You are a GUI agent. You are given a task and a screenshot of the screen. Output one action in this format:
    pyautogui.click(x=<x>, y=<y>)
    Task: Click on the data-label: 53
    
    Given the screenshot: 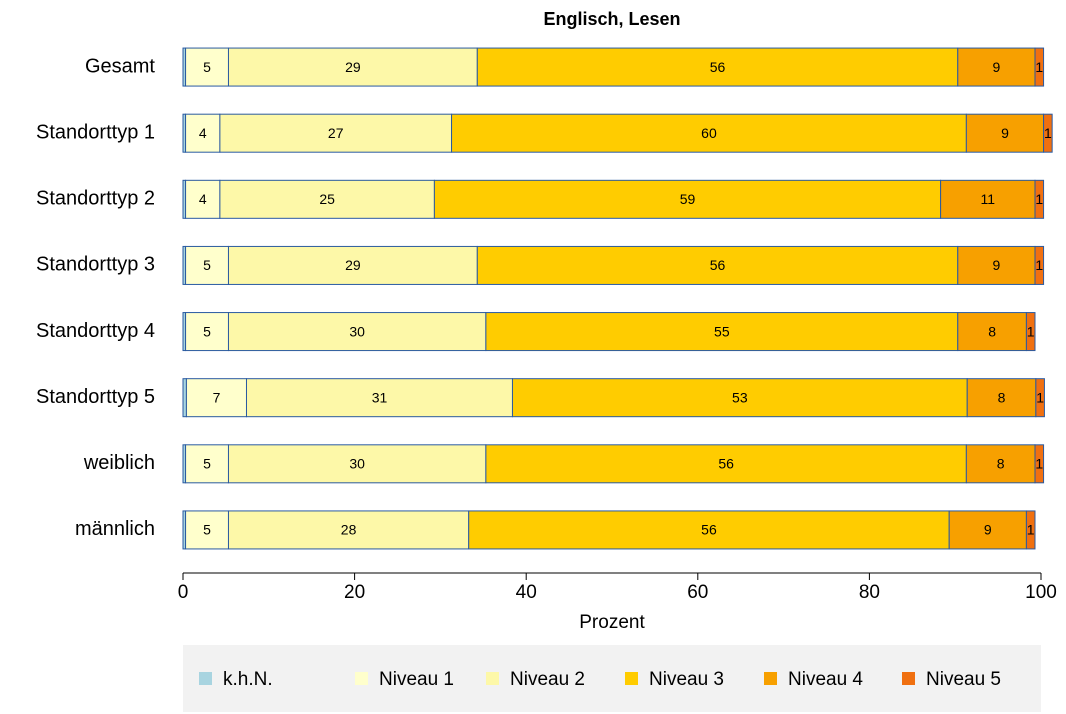 What is the action you would take?
    pyautogui.click(x=740, y=397)
    